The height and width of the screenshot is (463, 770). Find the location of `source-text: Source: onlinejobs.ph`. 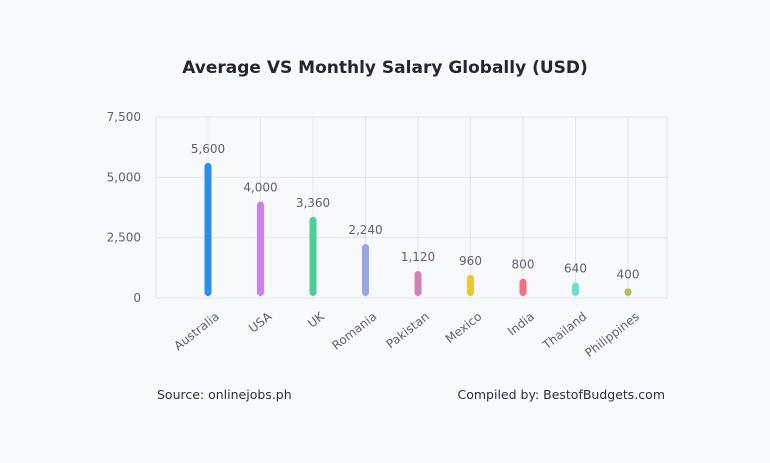

source-text: Source: onlinejobs.ph is located at coordinates (224, 394).